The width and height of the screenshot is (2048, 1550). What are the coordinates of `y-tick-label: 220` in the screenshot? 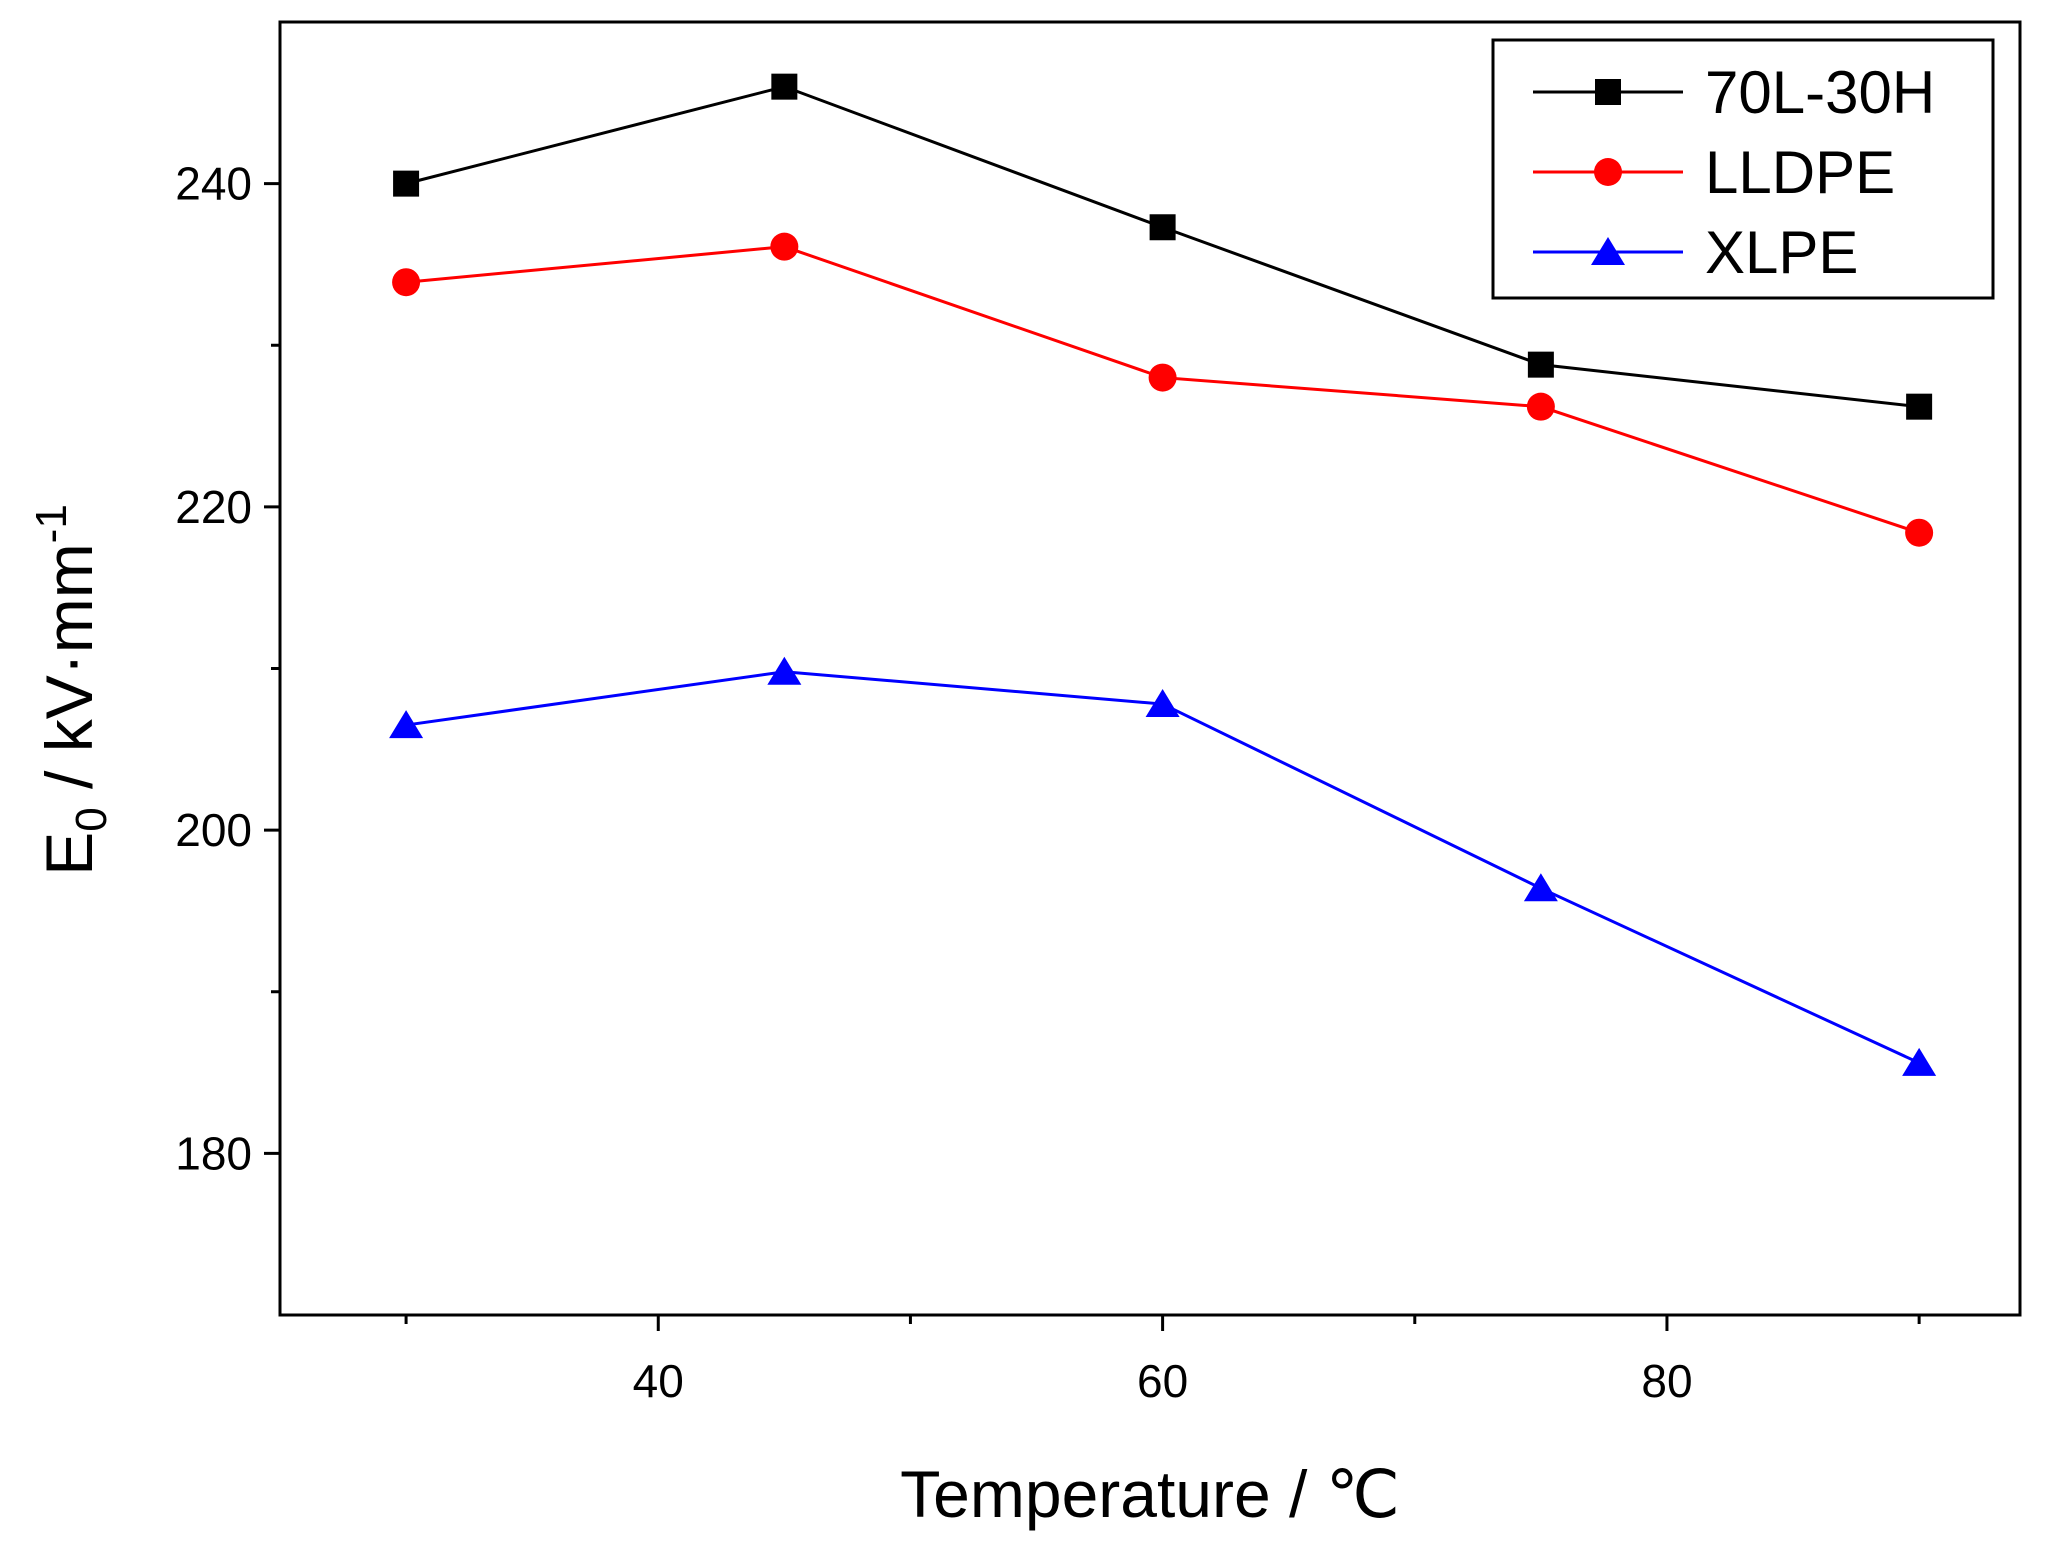 It's located at (213, 507).